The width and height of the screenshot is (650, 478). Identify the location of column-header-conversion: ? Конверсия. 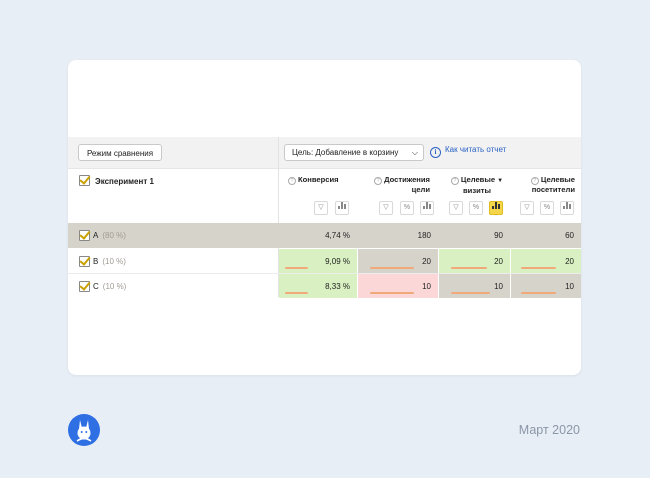
(313, 180).